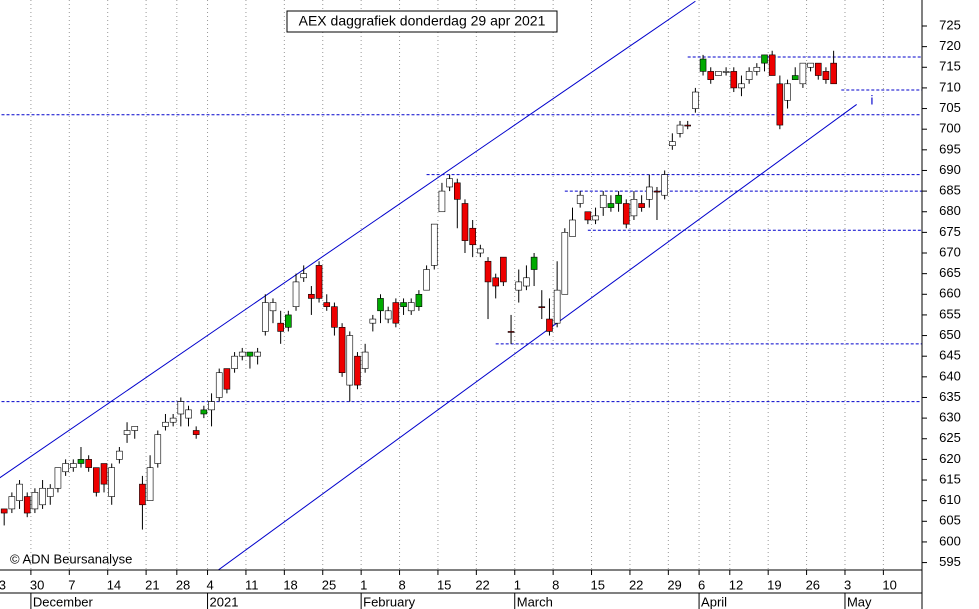  What do you see at coordinates (847, 584) in the screenshot?
I see `x-tick-label: 3` at bounding box center [847, 584].